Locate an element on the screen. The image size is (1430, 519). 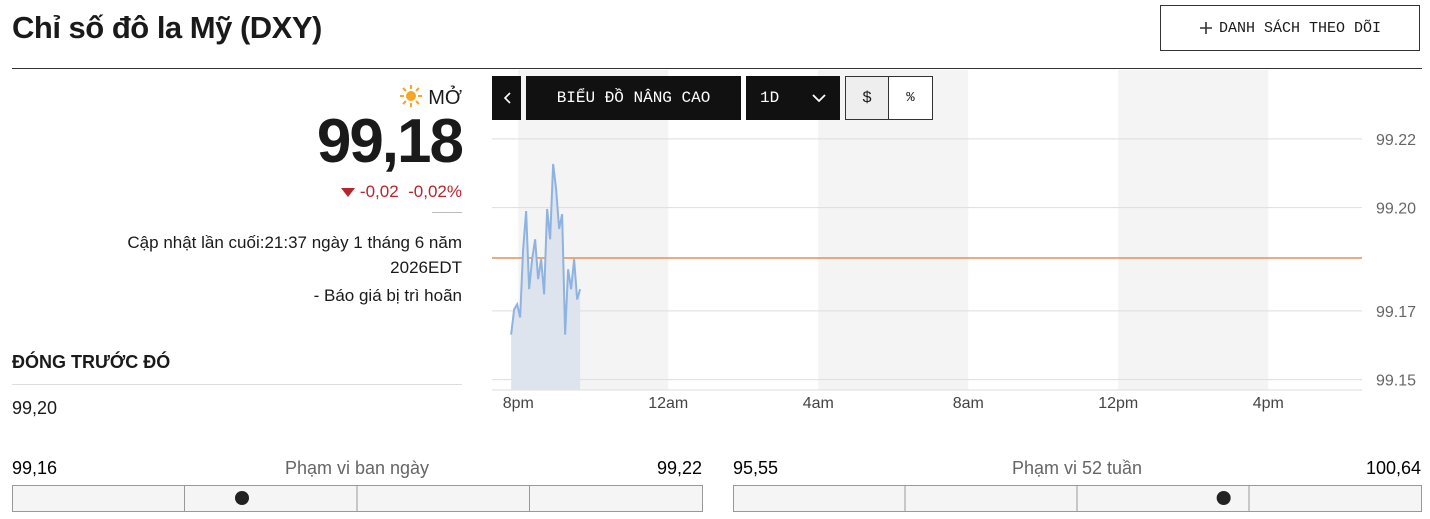
chevron-down is located at coordinates (819, 98).